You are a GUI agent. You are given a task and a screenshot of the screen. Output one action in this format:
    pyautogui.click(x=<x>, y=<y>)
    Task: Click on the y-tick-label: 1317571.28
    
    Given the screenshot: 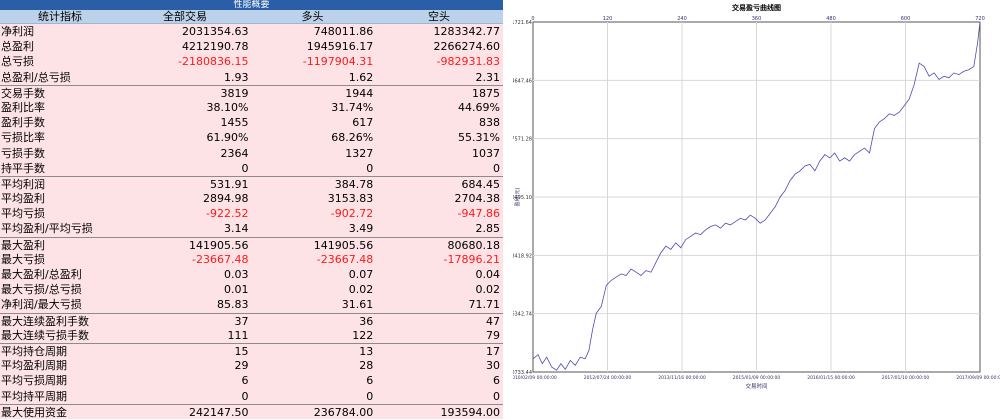 What is the action you would take?
    pyautogui.click(x=522, y=140)
    